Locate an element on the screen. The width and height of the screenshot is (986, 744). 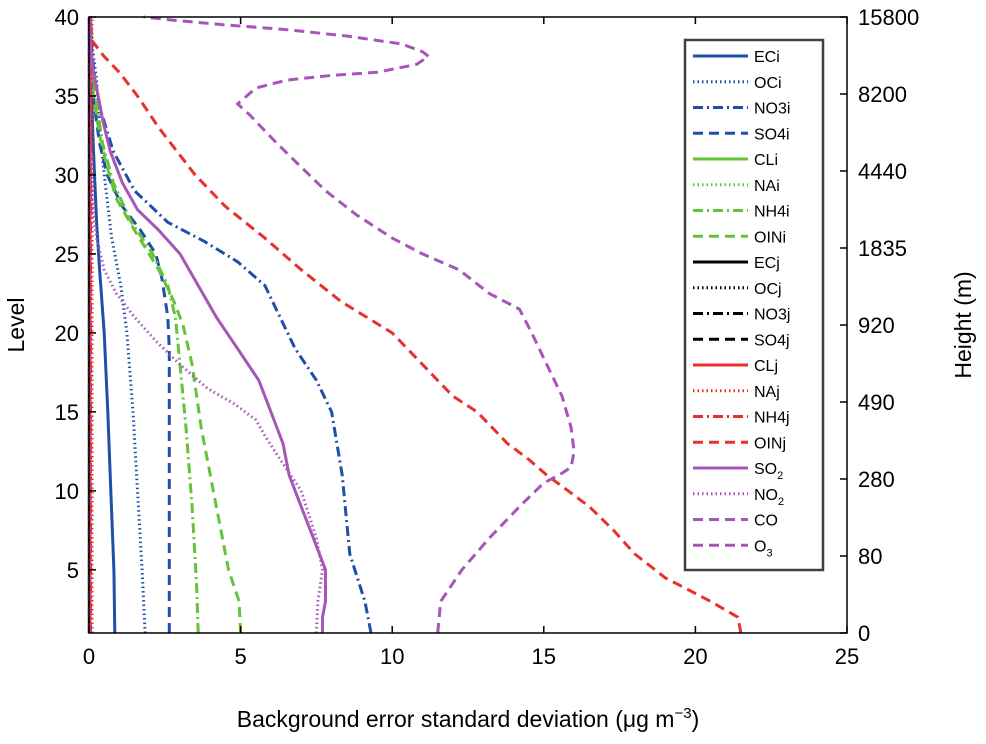
legend-box is located at coordinates (754, 305).